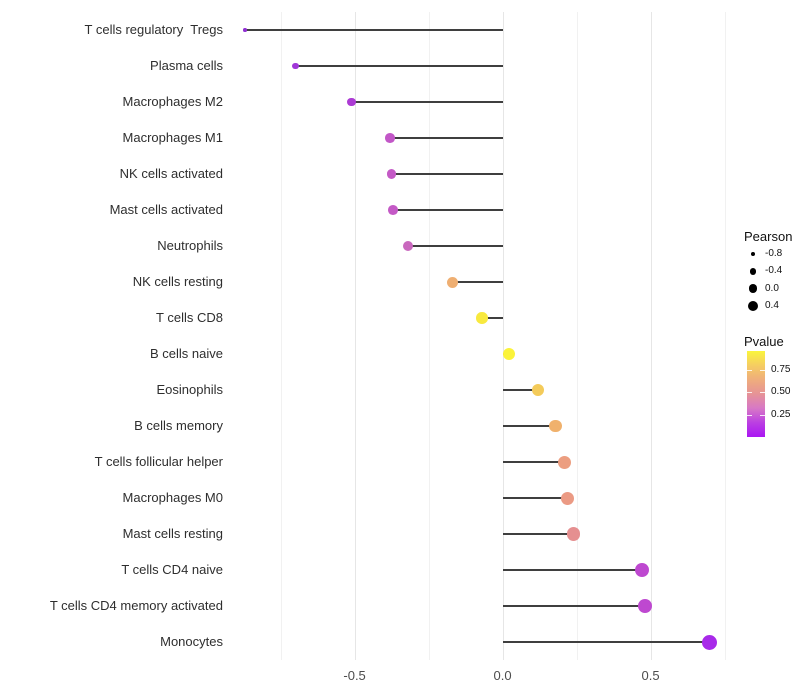  Describe the element at coordinates (136, 605) in the screenshot. I see `category-label: T cells CD4 memory activated` at that location.